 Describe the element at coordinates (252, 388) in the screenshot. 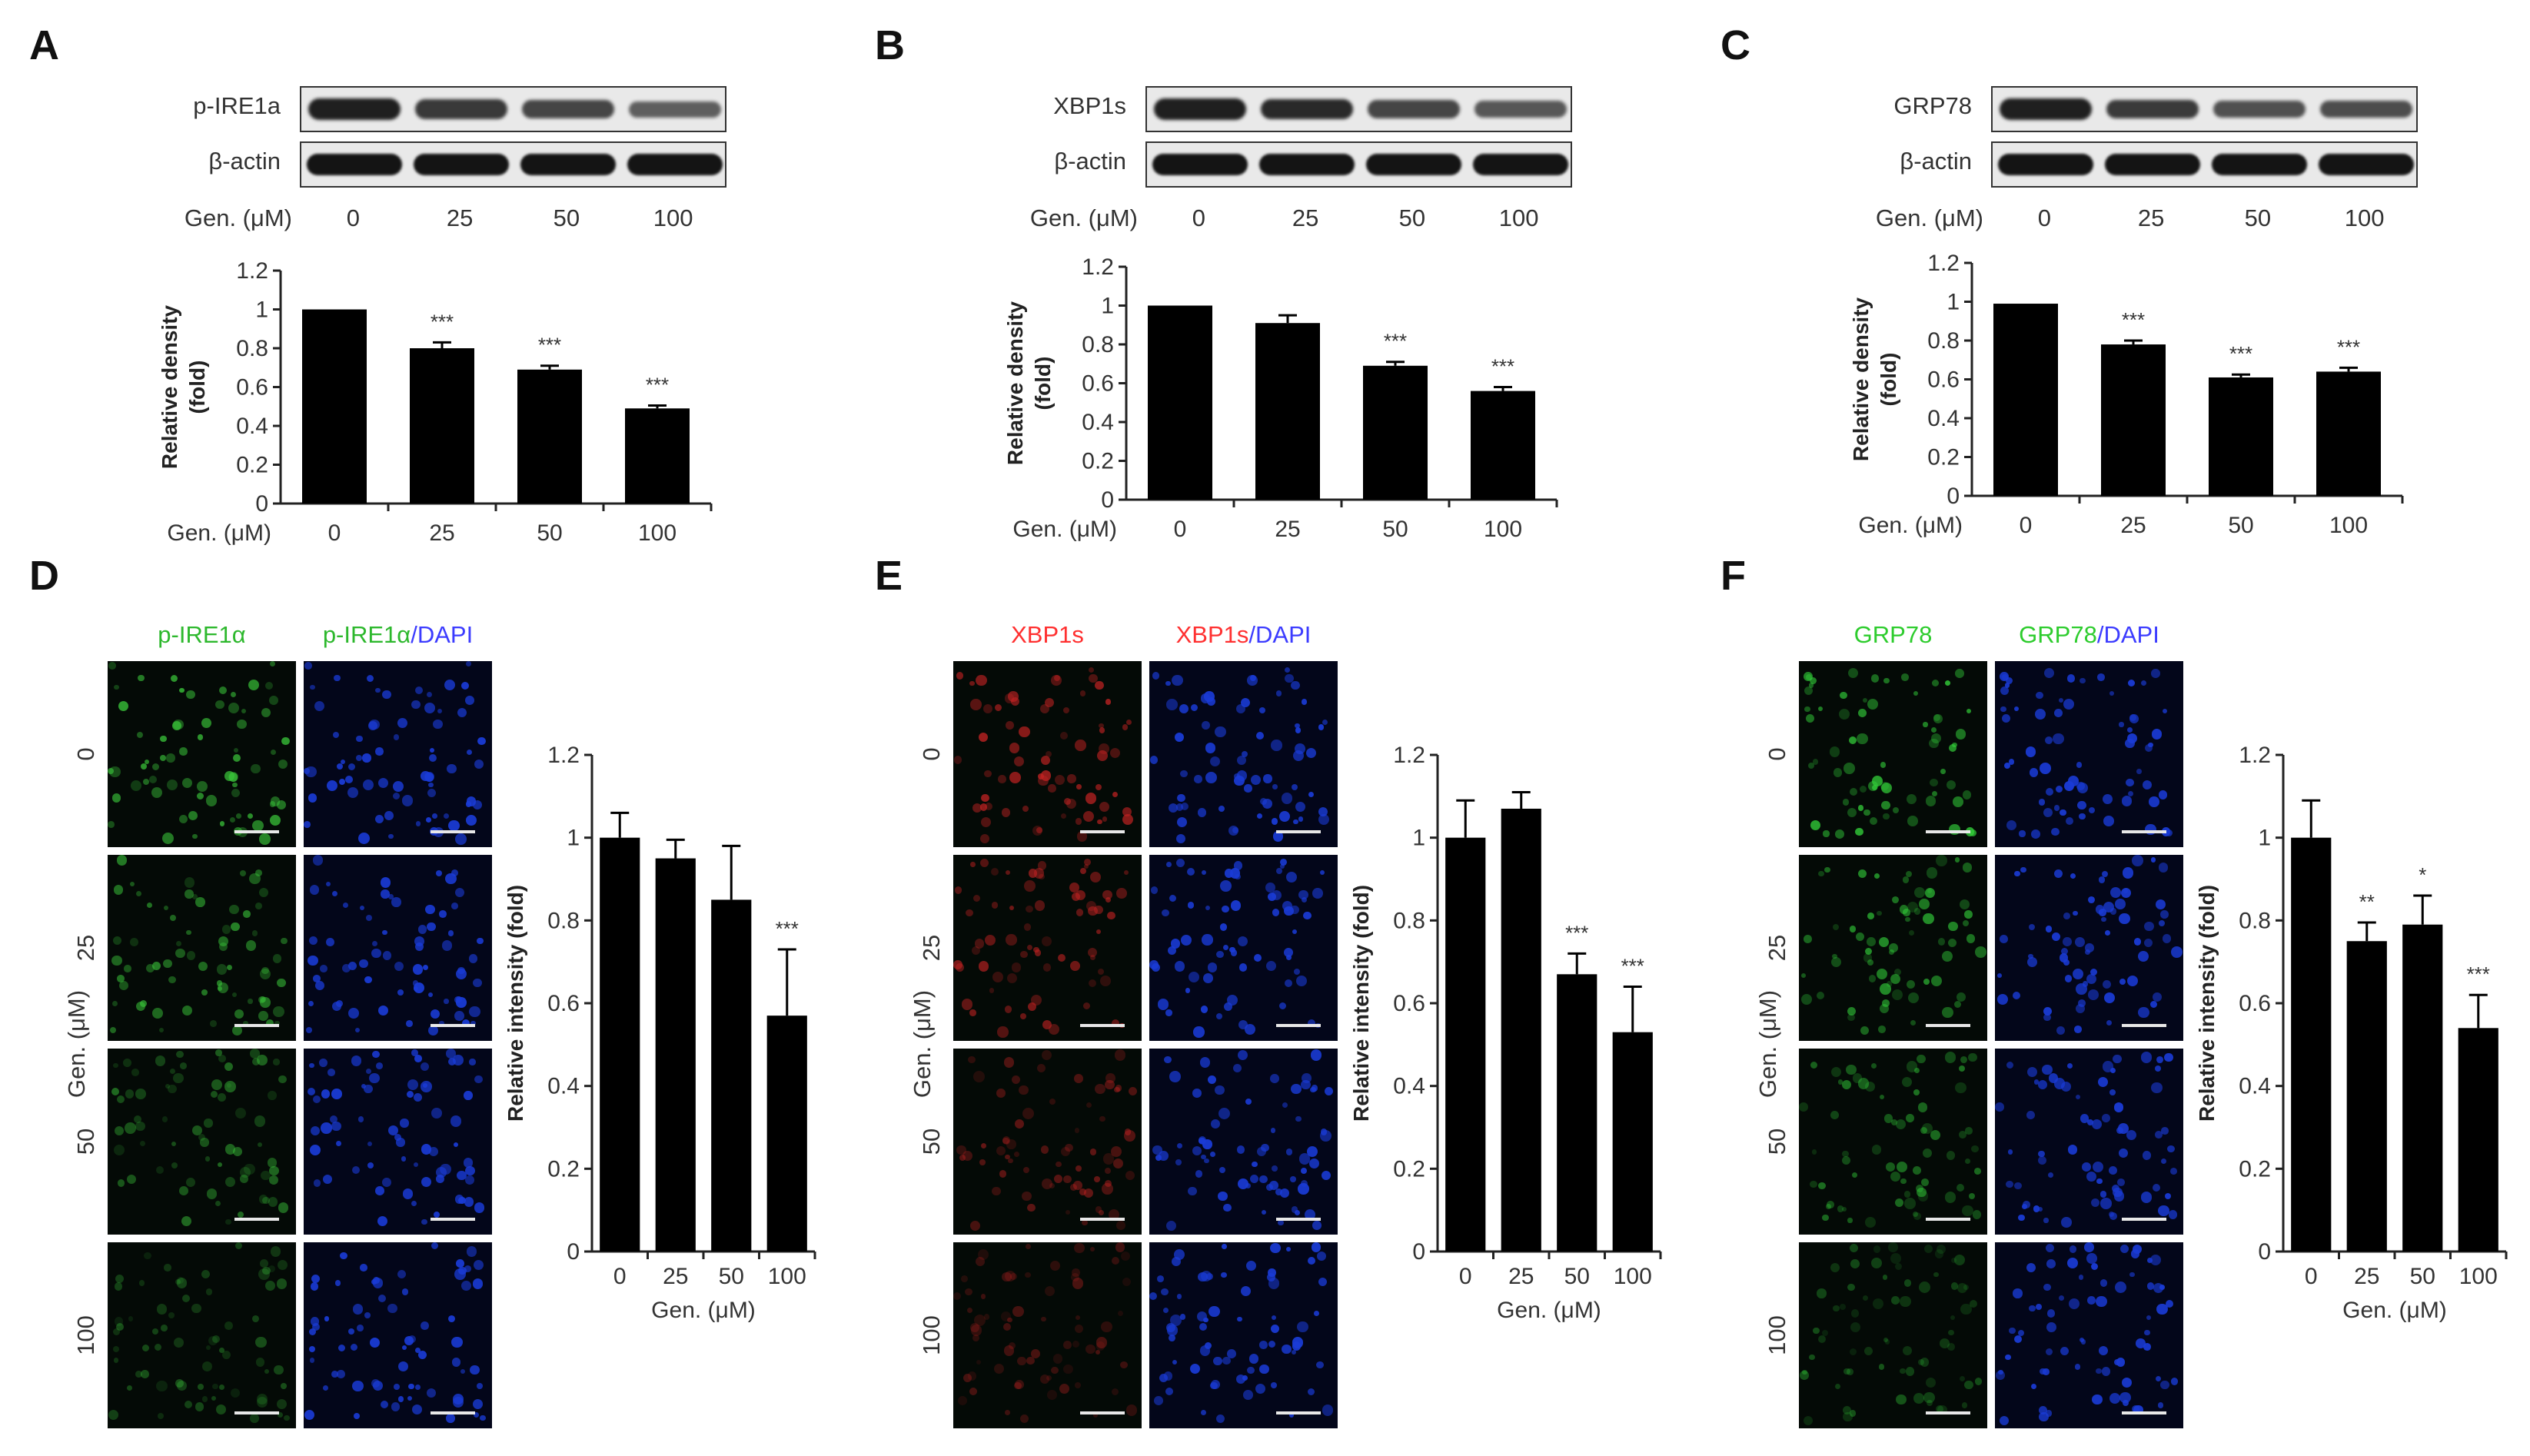

I see `y-tick-label: 0.6` at that location.